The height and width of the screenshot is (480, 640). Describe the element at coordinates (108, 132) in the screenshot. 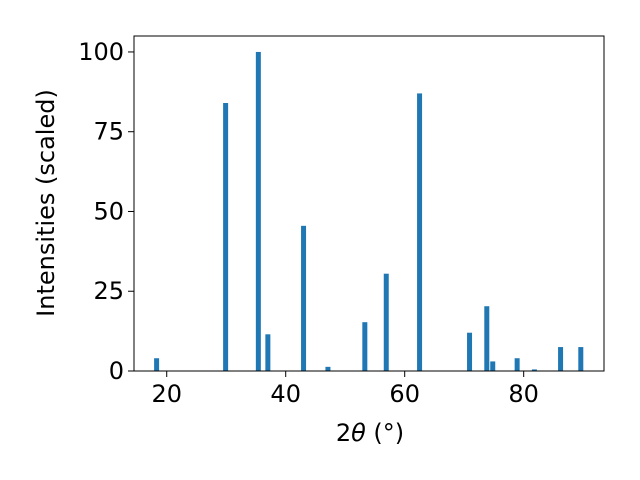

I see `y-tick-label-3: 75` at that location.